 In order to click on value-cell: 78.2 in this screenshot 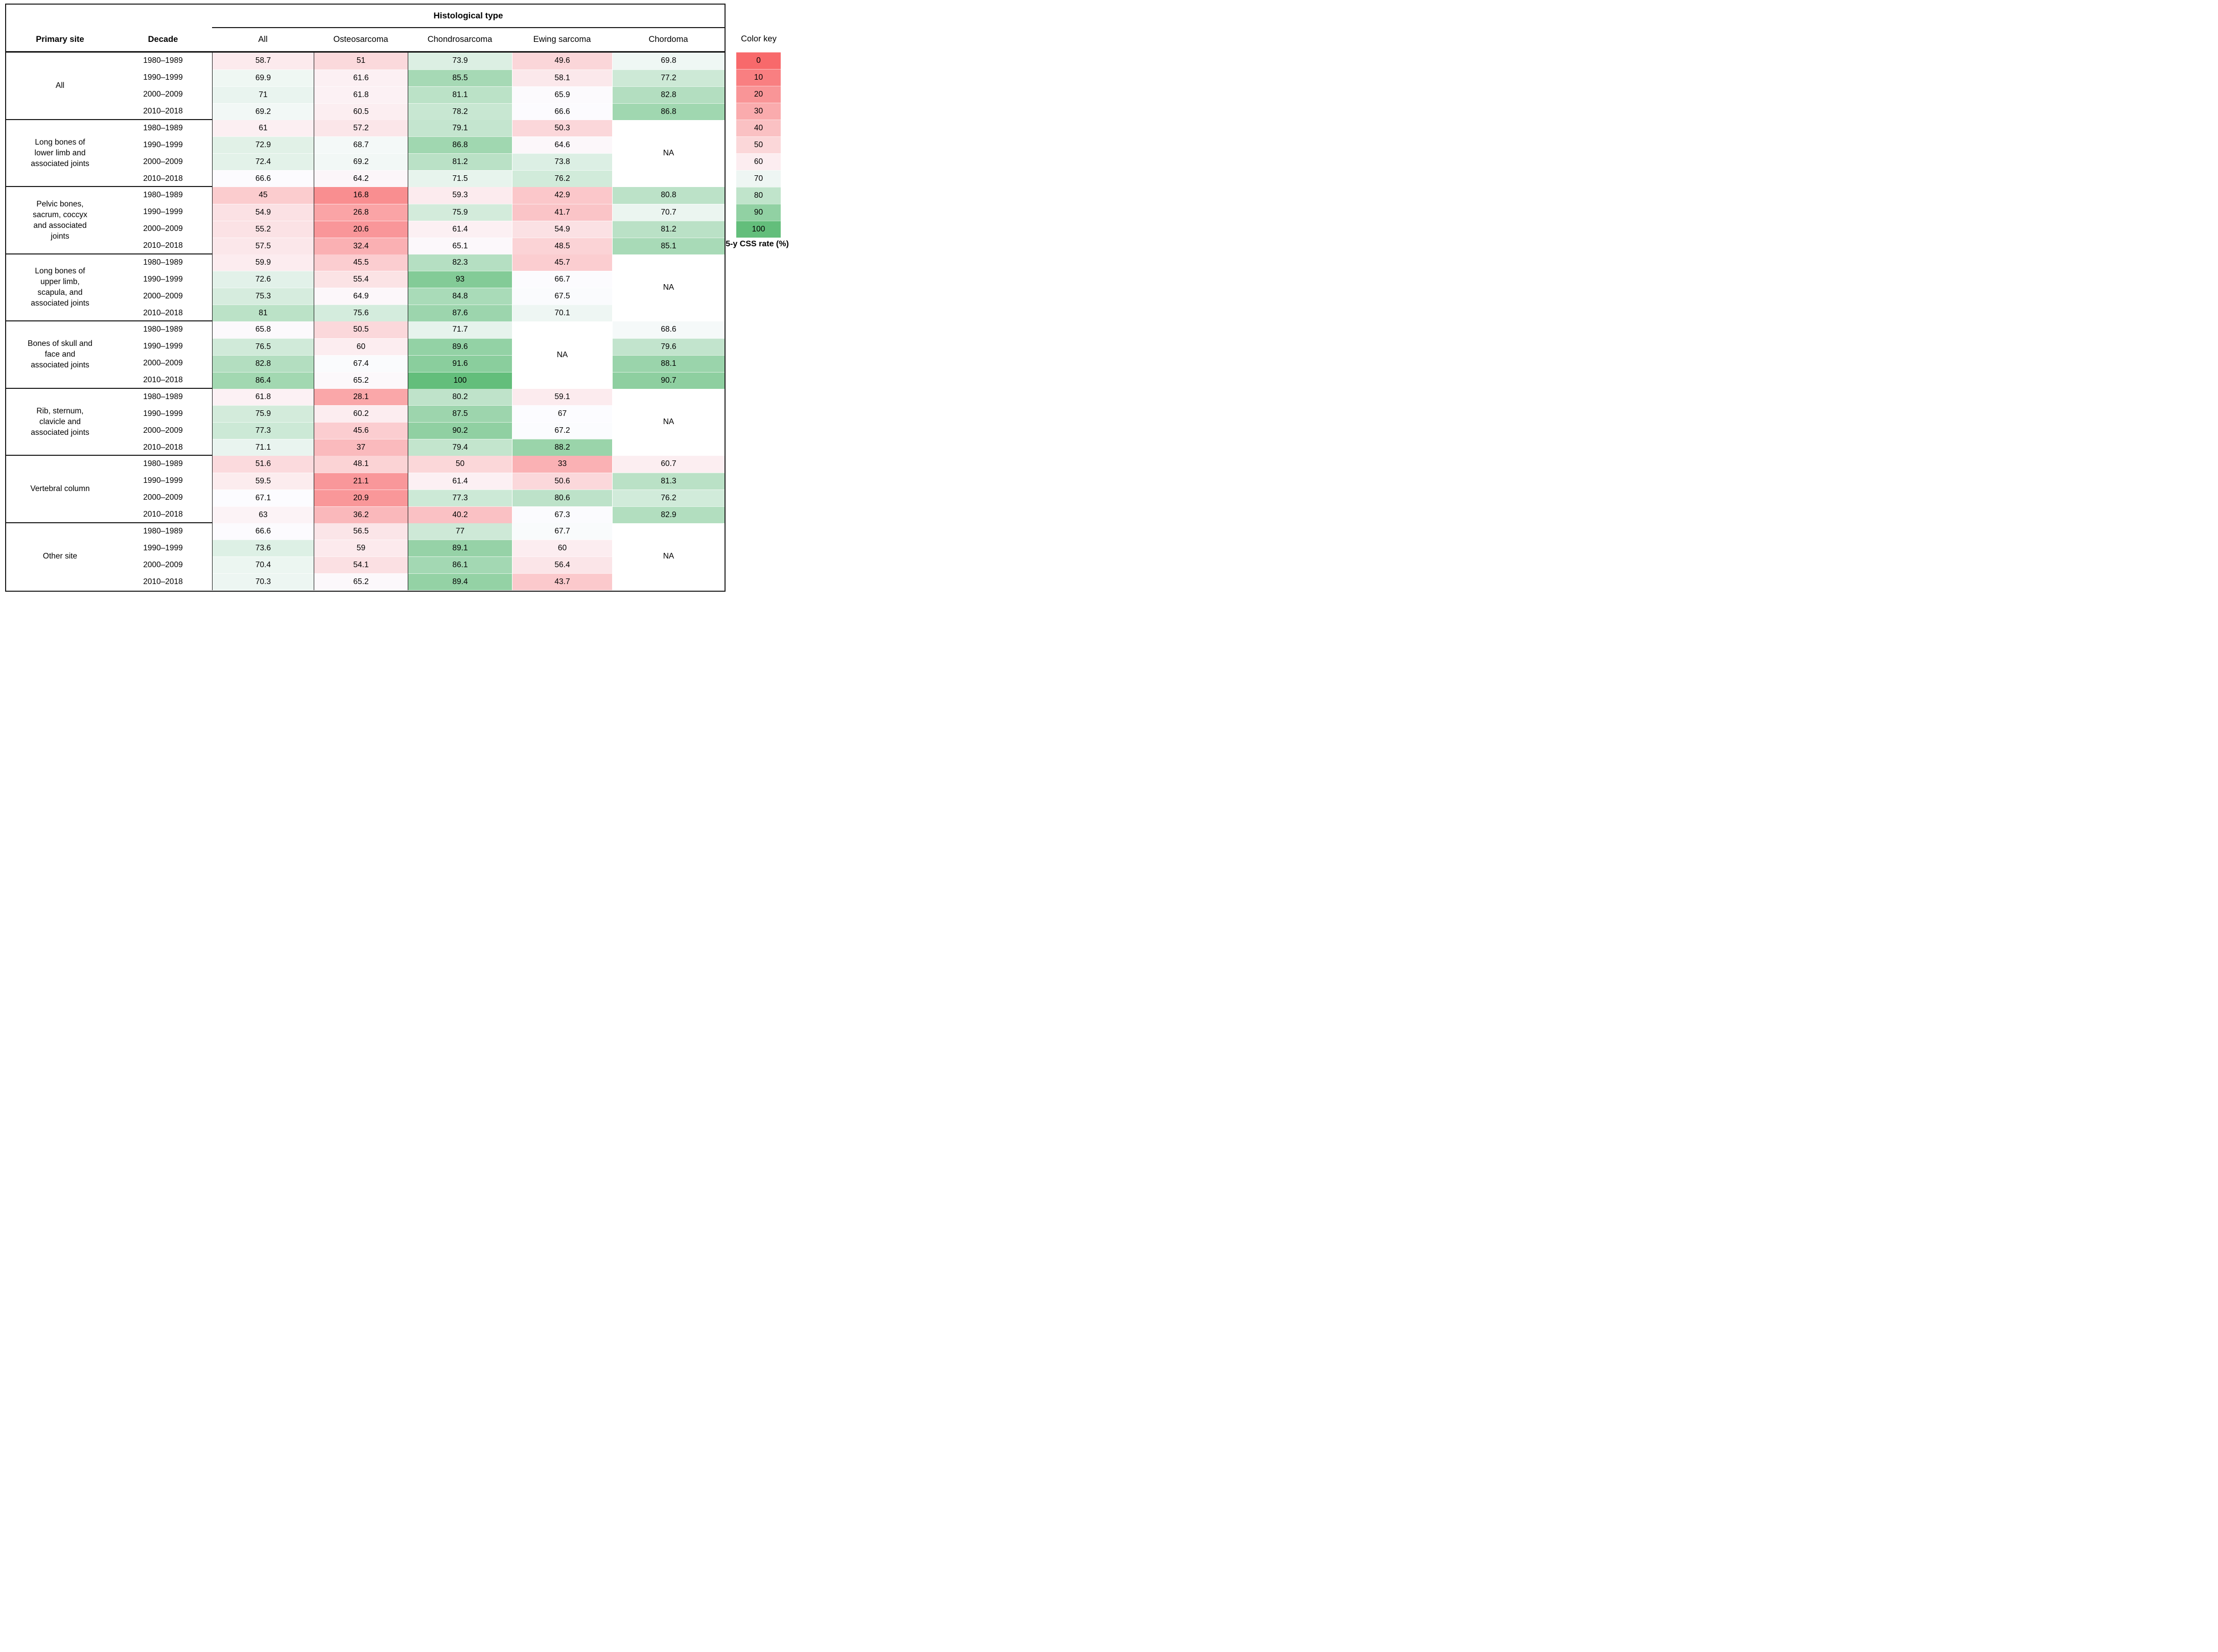, I will do `click(460, 111)`.